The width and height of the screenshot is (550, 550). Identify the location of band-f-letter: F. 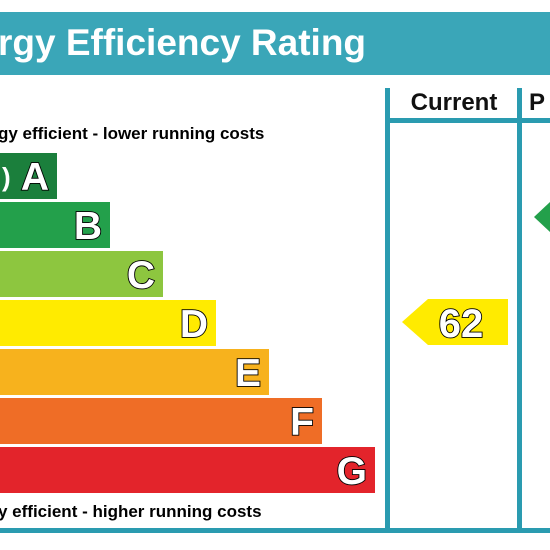
(302, 422).